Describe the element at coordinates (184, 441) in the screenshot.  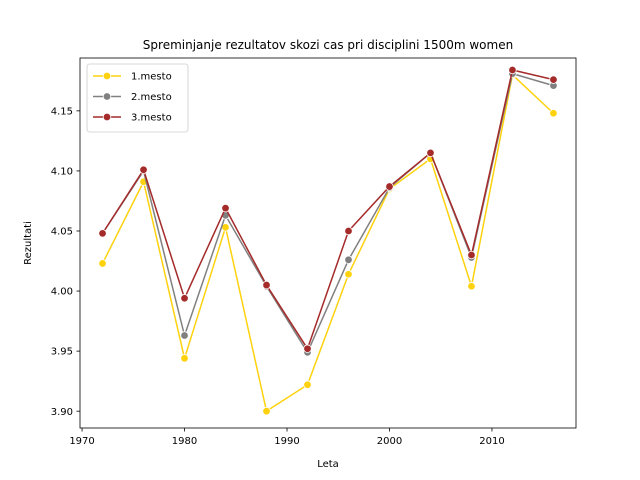
I see `x-tick-label: 1980` at that location.